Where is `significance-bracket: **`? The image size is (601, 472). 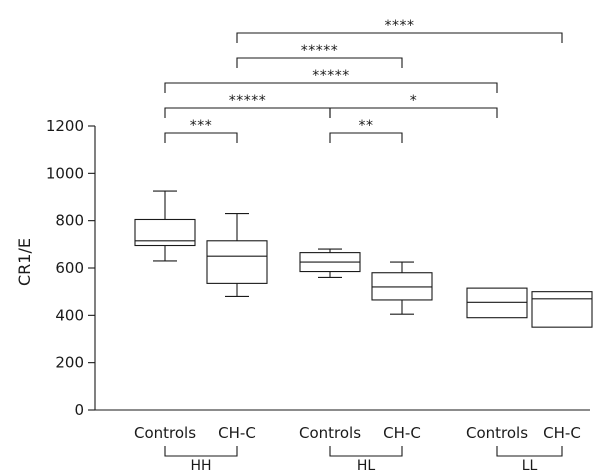
significance-bracket: ** is located at coordinates (366, 130).